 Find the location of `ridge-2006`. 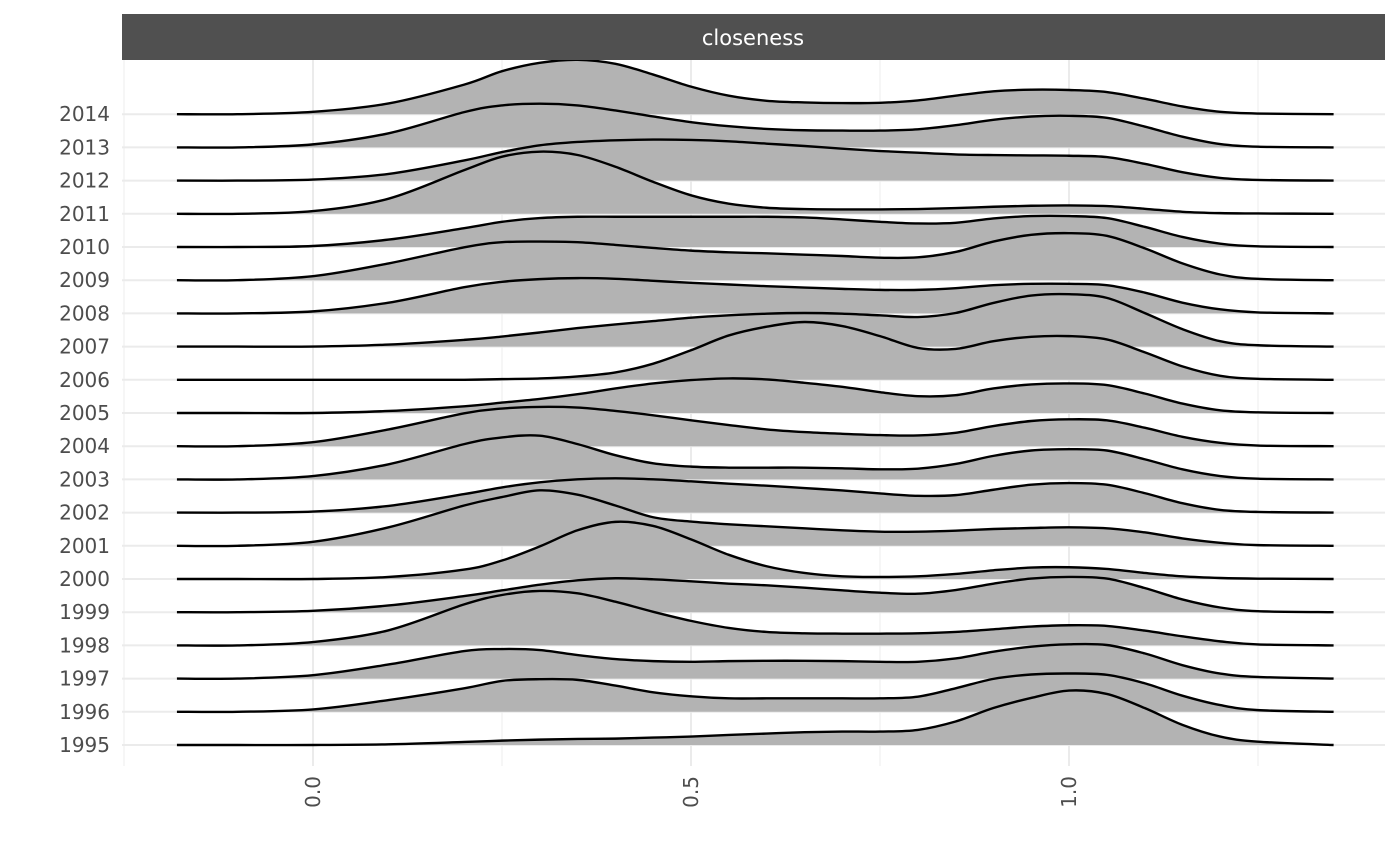

ridge-2006 is located at coordinates (755, 351).